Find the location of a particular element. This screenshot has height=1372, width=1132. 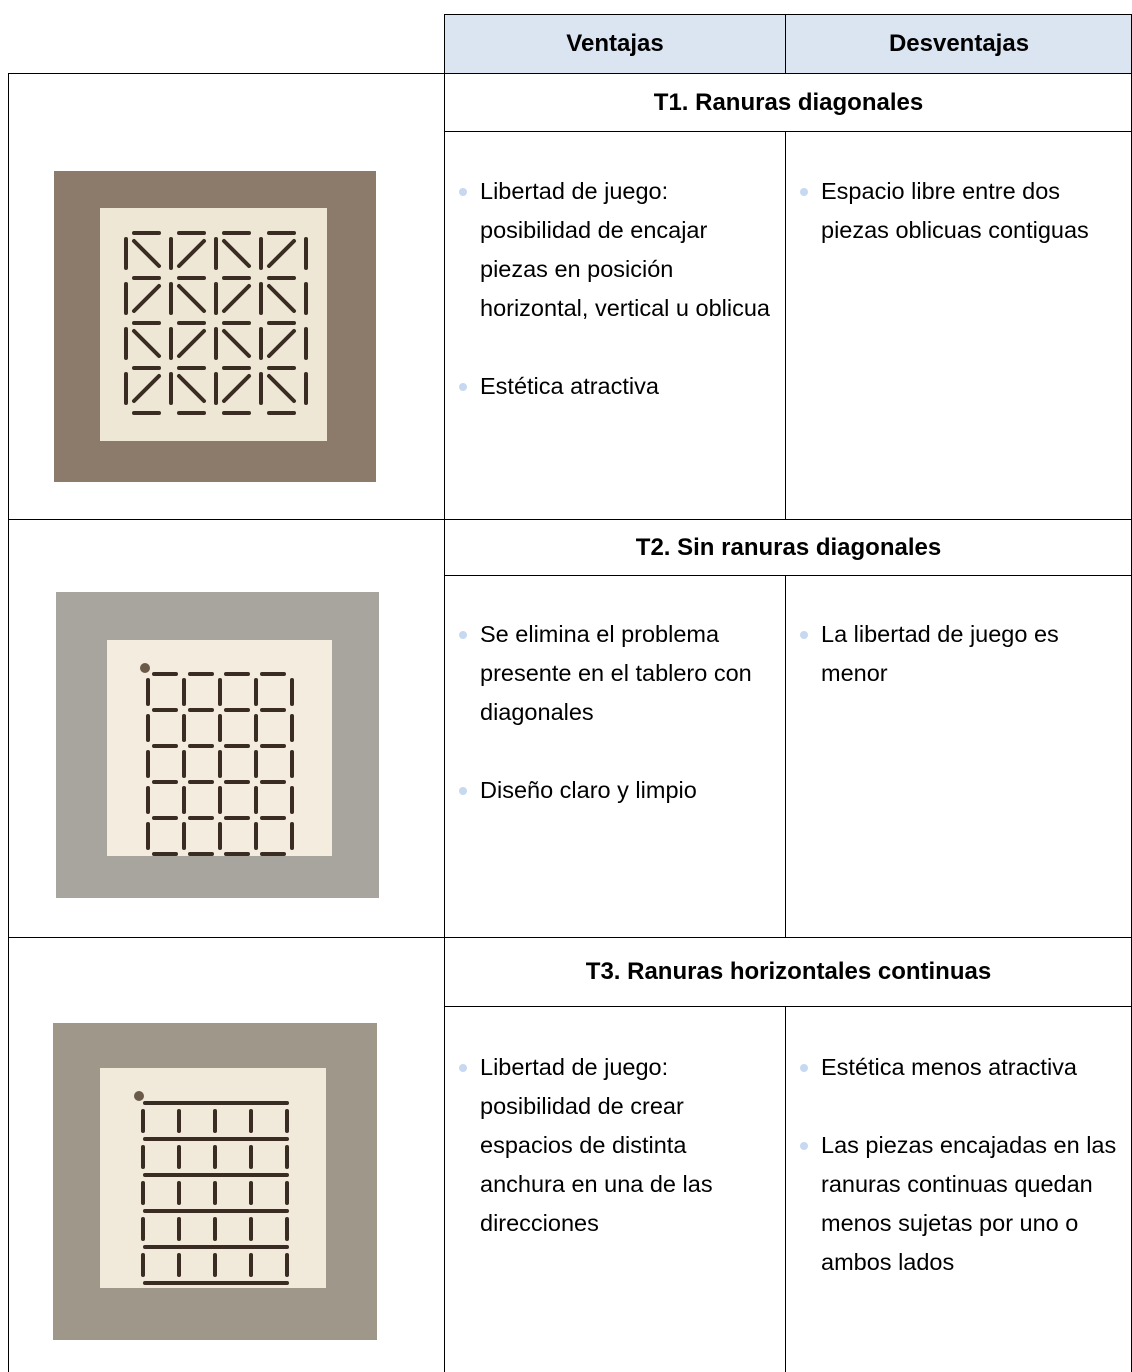

bullet-item: La libertad de juego es menor is located at coordinates (964, 654).